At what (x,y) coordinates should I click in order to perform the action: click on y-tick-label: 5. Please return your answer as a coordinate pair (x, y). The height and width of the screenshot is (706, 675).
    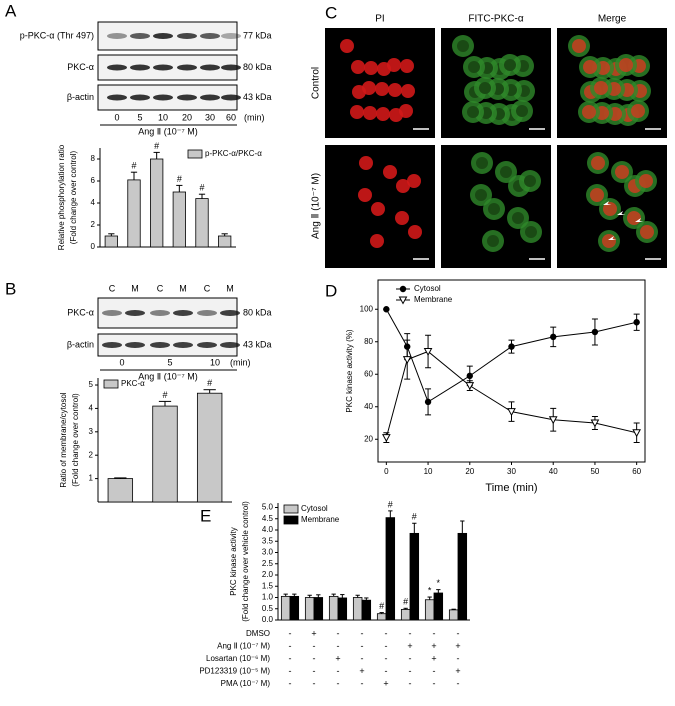
    Looking at the image, I should click on (91, 384).